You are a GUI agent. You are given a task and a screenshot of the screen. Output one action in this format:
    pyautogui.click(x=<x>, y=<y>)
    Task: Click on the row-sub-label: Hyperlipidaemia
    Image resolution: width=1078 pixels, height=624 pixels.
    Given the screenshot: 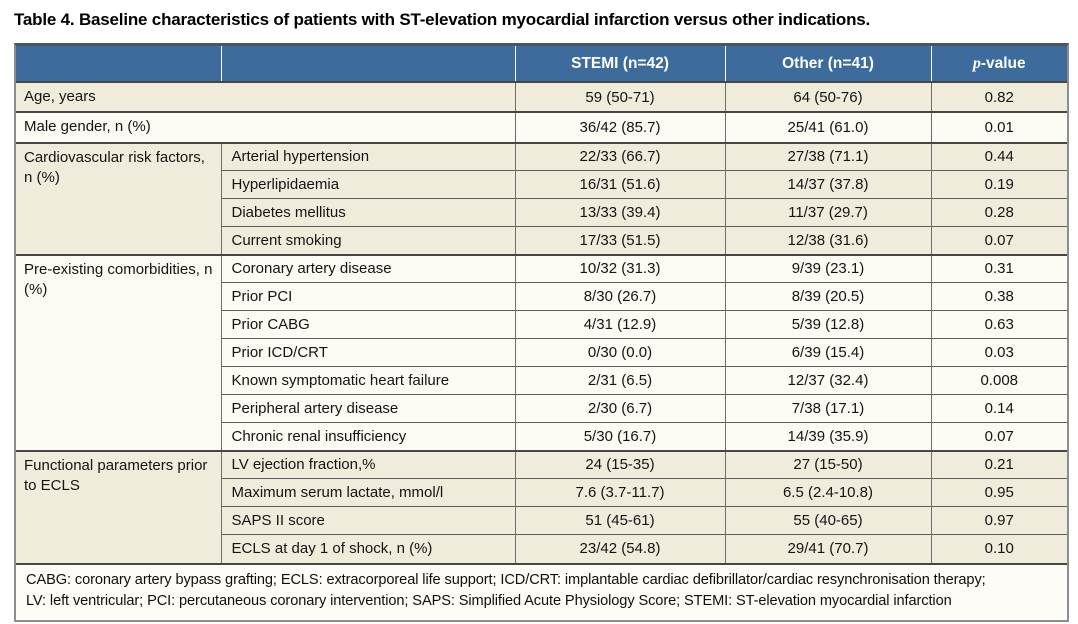 What is the action you would take?
    pyautogui.click(x=367, y=184)
    